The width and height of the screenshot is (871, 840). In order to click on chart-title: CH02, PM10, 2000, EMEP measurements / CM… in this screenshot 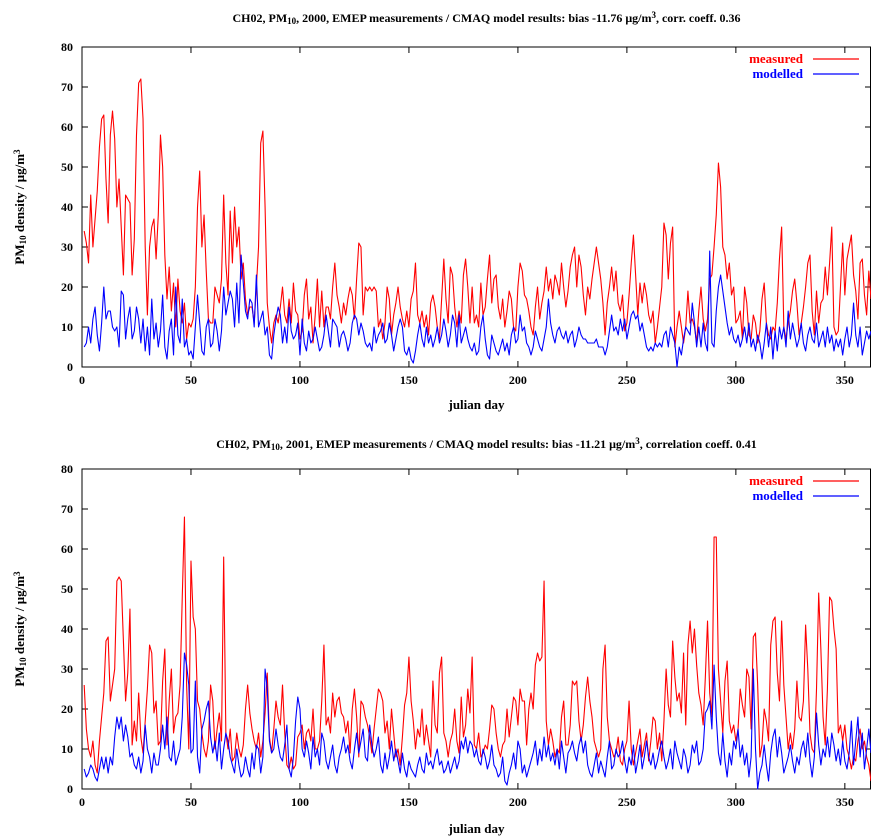, I will do `click(486, 18)`.